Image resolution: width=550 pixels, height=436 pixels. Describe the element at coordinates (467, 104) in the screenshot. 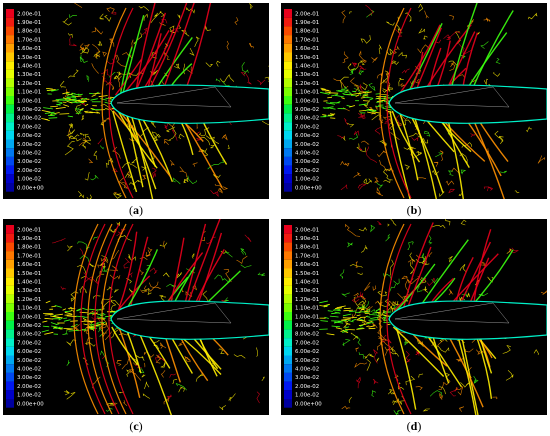

I see `panel-b-body-shape` at that location.